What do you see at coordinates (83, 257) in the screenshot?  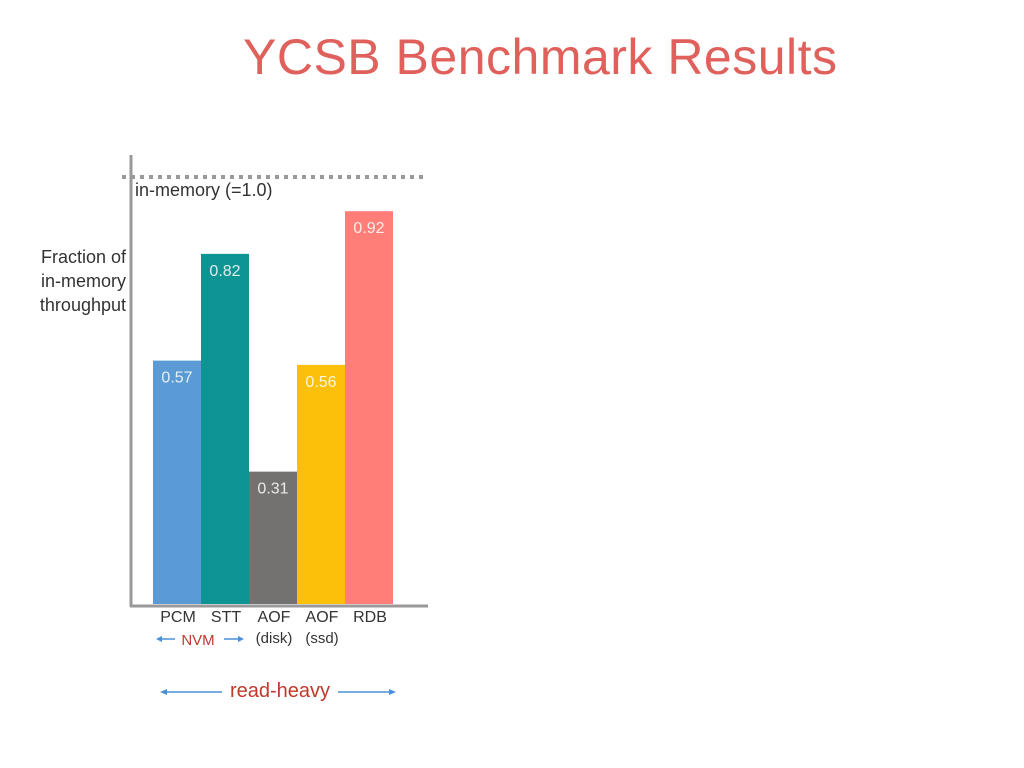 I see `y-axis-label-line-1: Fraction of` at bounding box center [83, 257].